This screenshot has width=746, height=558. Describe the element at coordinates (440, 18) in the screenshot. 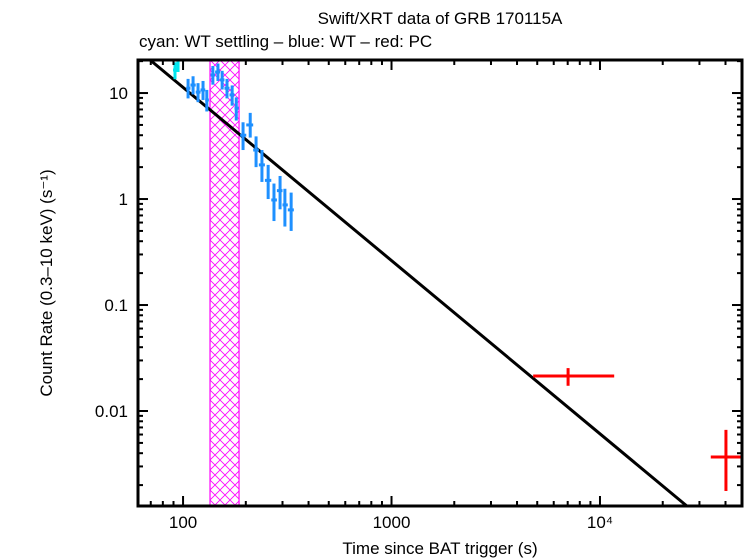

I see `chart-title: Swift/XRT data of GRB 170115A` at that location.